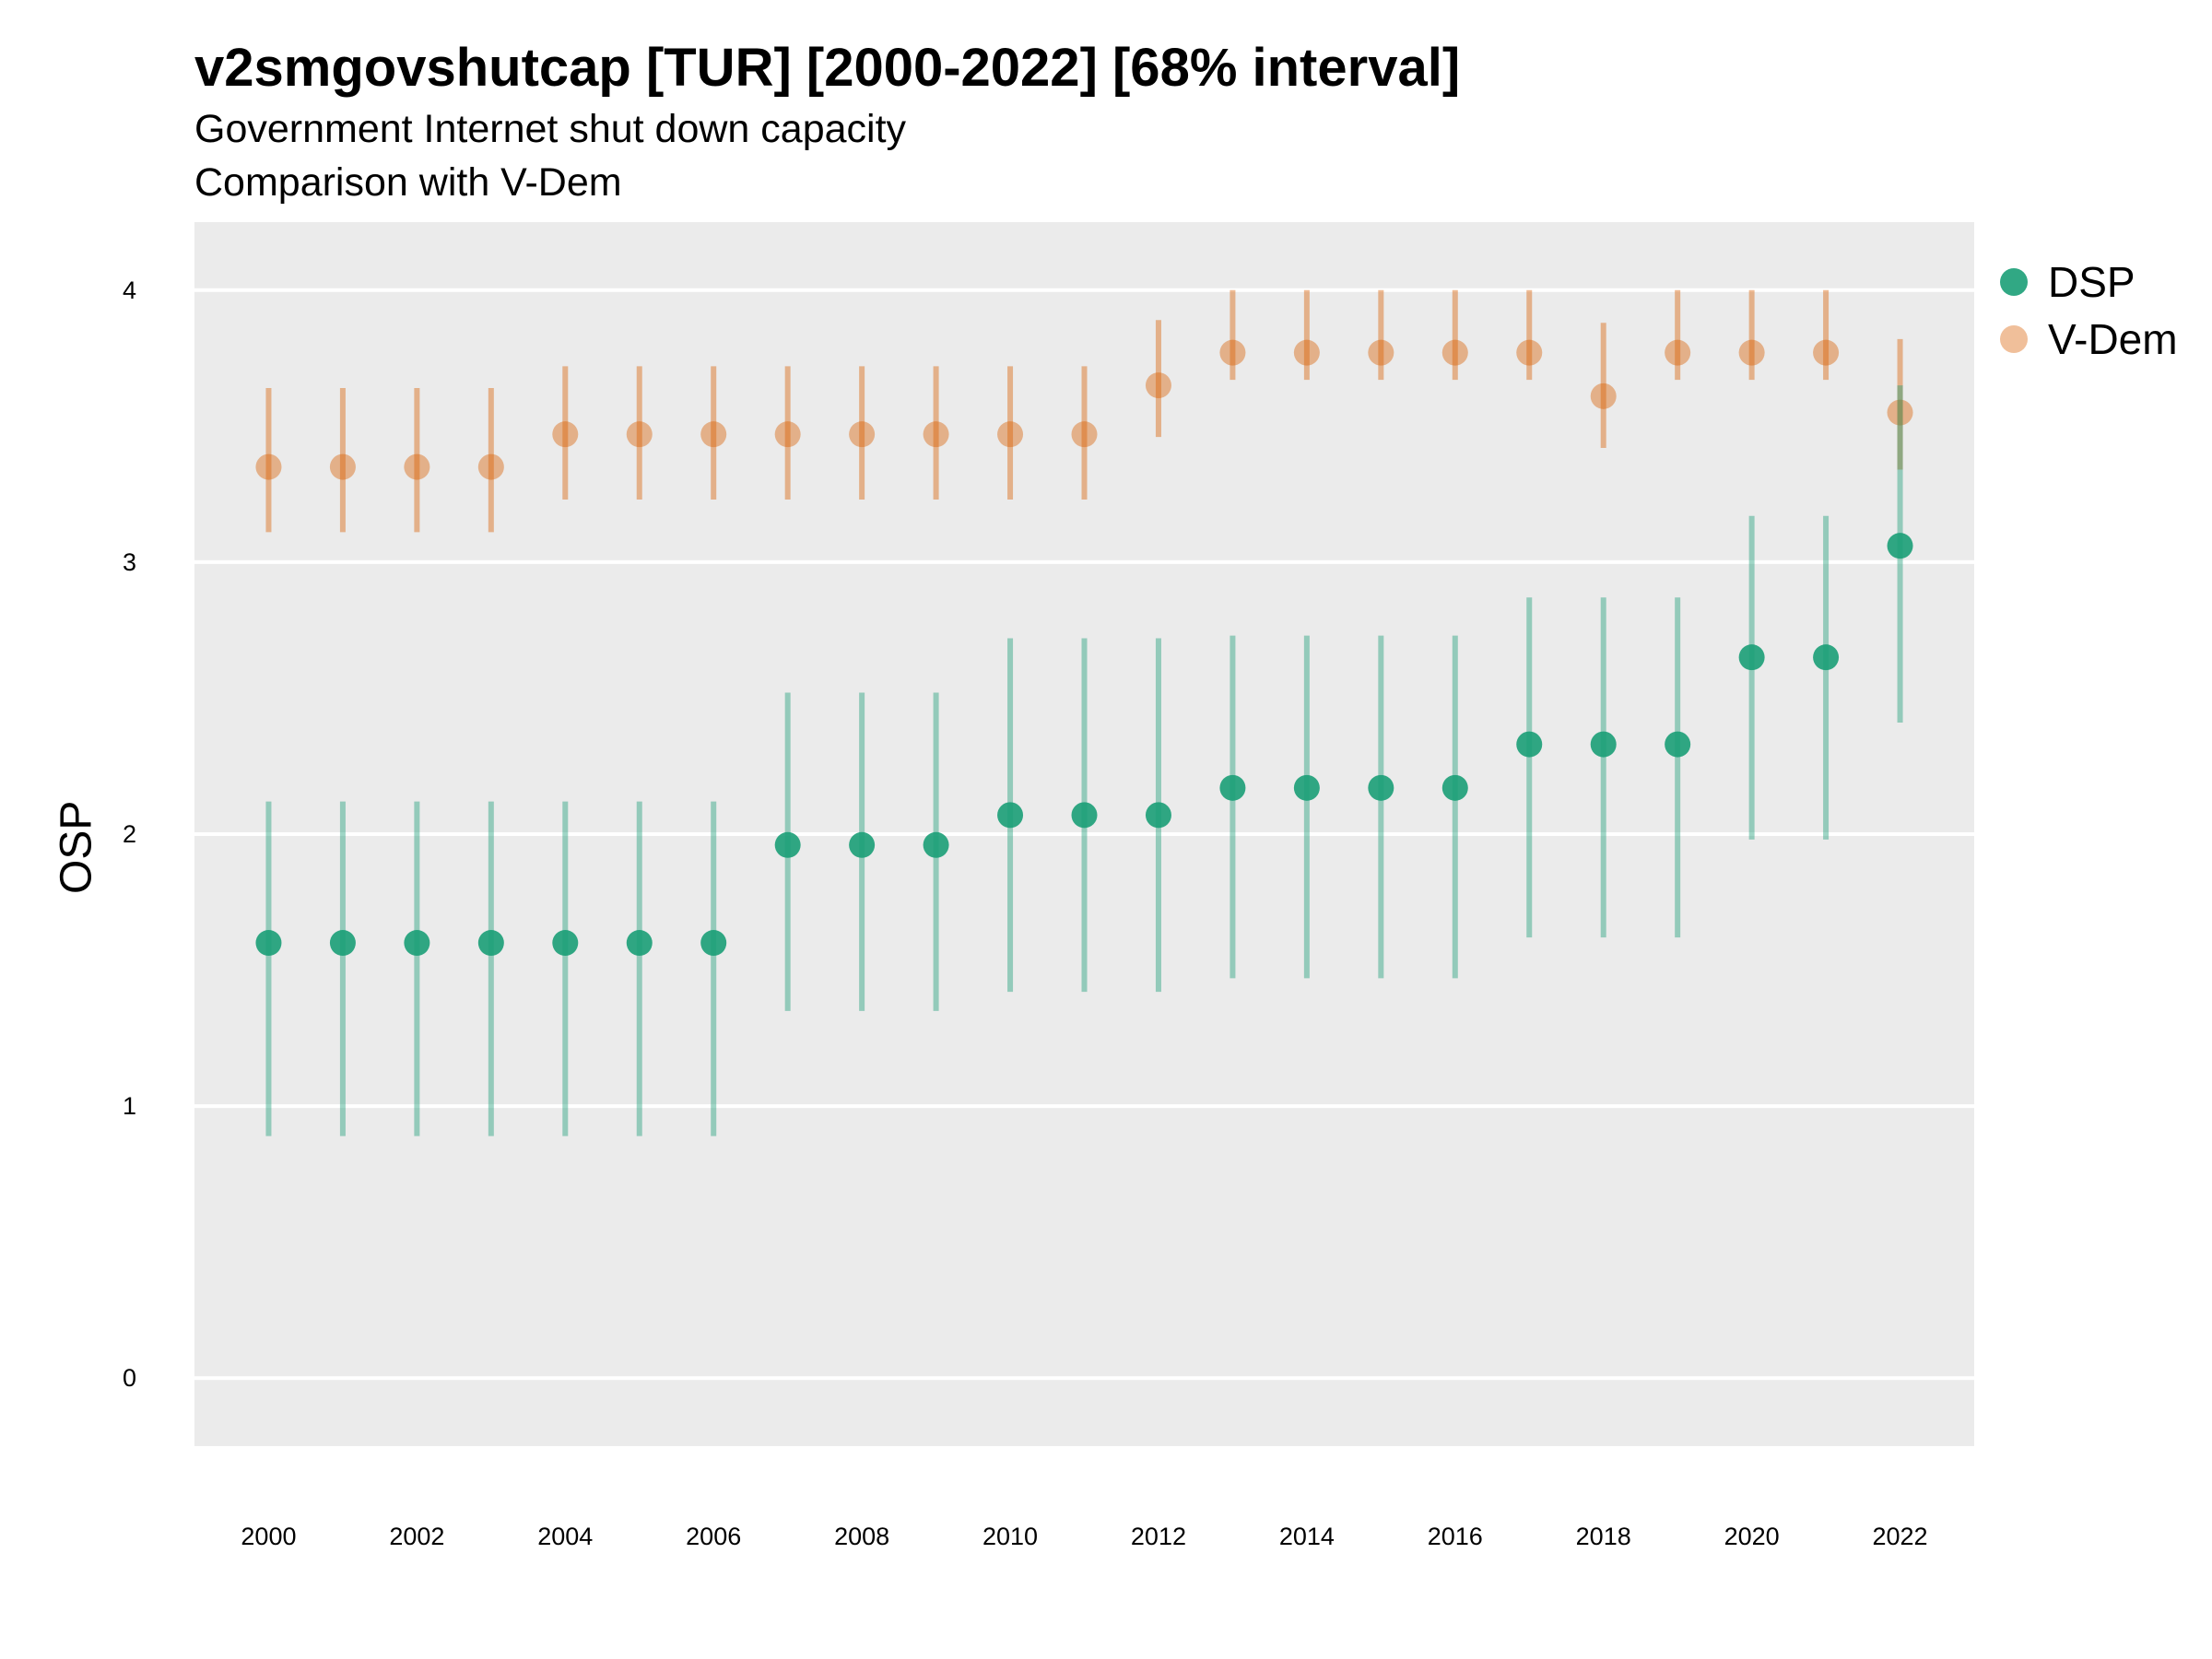  I want to click on point-vdem-2012, so click(1158, 385).